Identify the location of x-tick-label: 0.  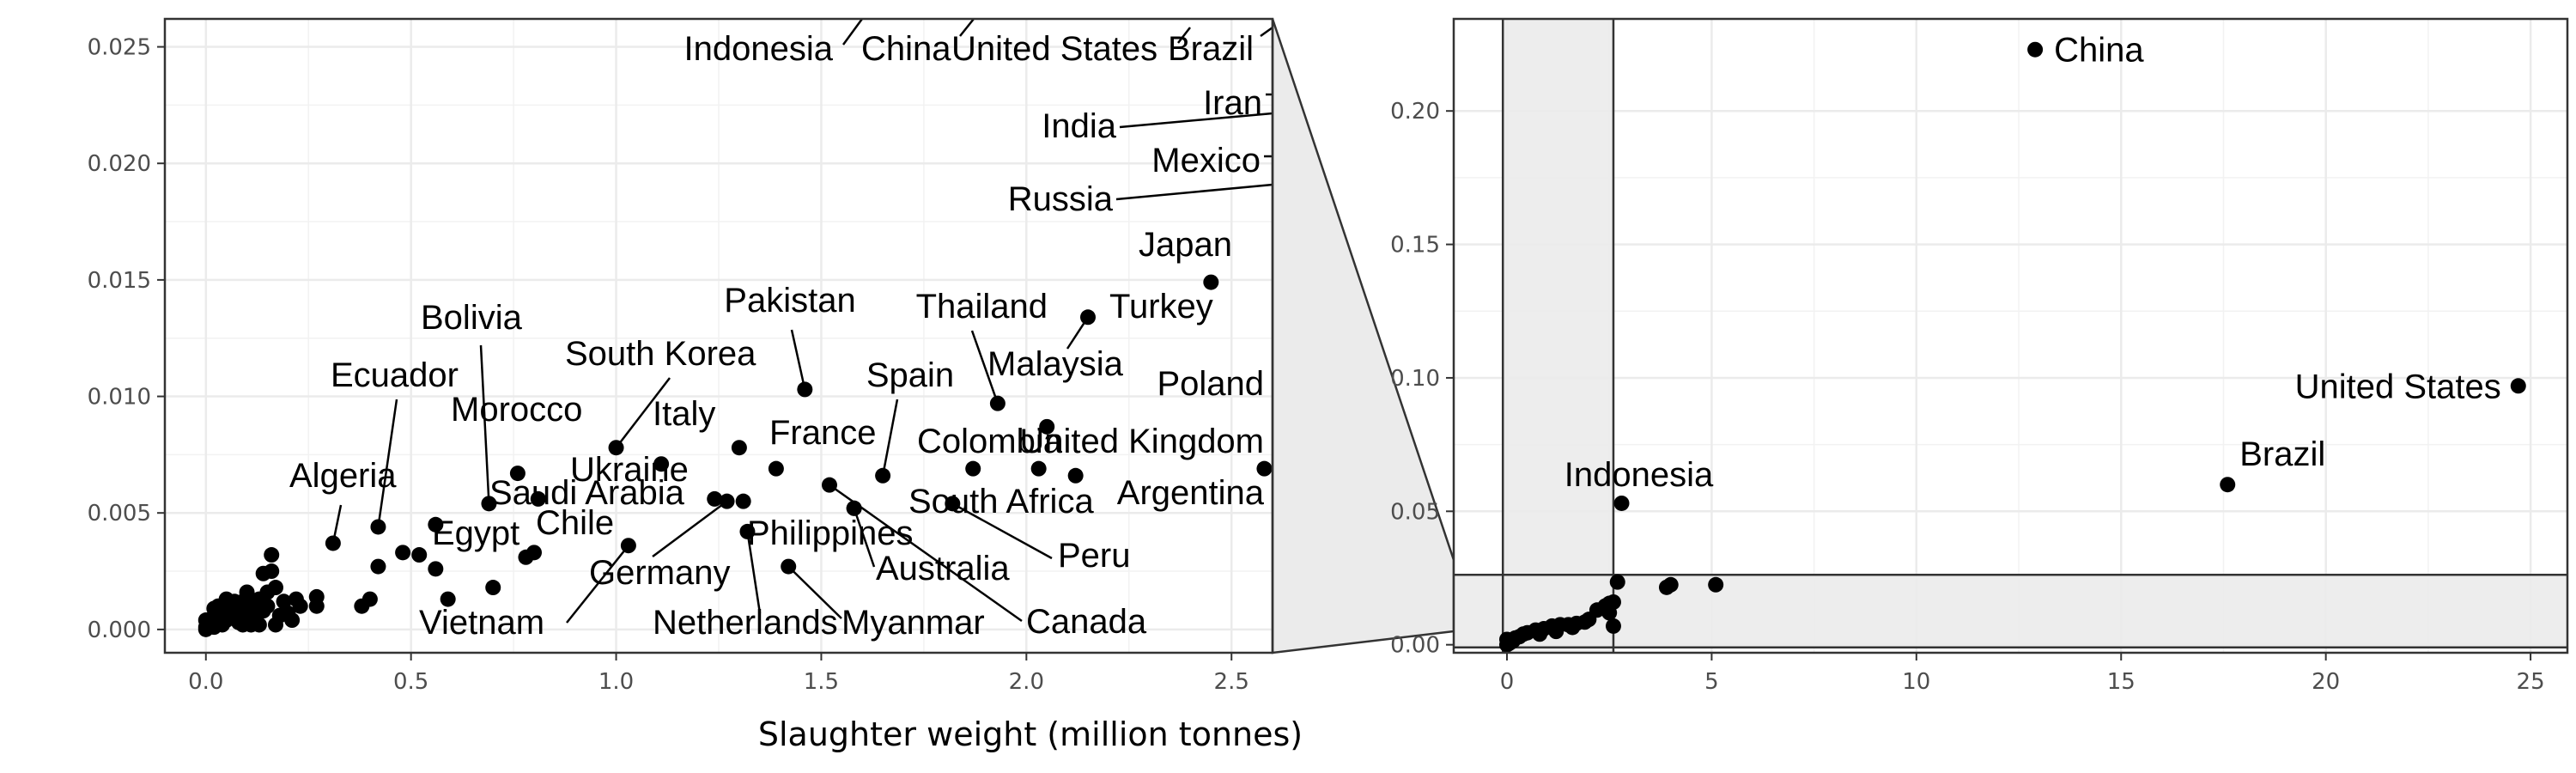
(1507, 682).